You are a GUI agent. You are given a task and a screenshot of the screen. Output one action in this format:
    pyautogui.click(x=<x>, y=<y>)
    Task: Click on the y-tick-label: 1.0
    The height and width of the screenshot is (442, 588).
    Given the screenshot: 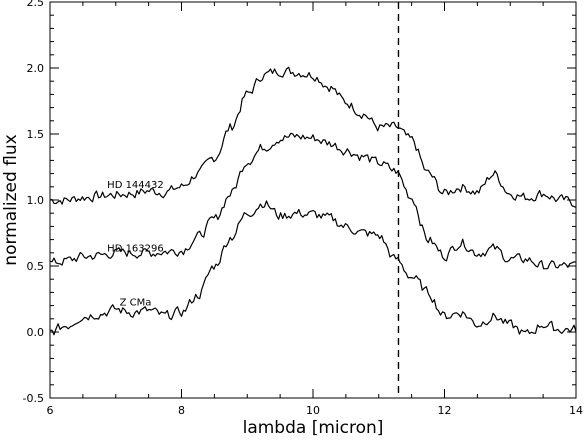 What is the action you would take?
    pyautogui.click(x=36, y=200)
    